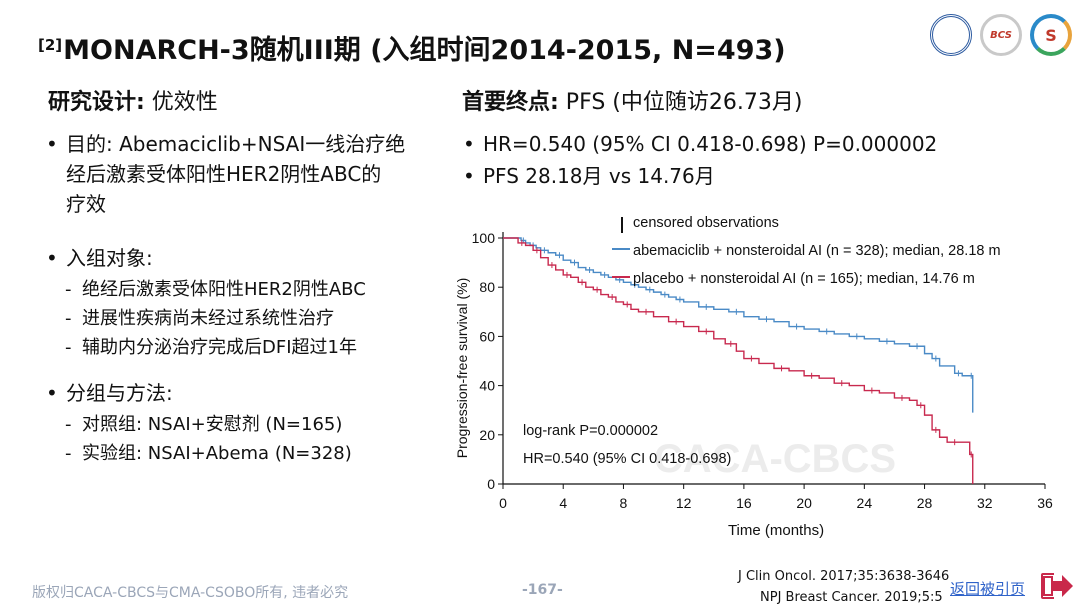 The height and width of the screenshot is (608, 1080). What do you see at coordinates (627, 459) in the screenshot?
I see `hr-annotation: HR=0.540 (95% CI 0.418-0.698)` at bounding box center [627, 459].